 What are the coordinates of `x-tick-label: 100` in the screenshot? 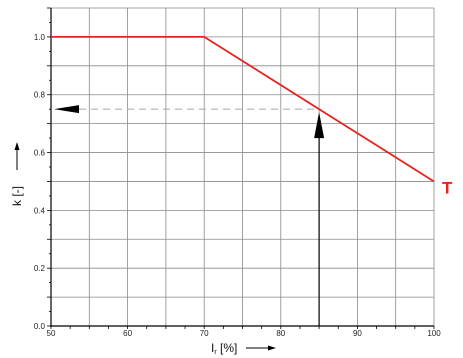 It's located at (434, 333).